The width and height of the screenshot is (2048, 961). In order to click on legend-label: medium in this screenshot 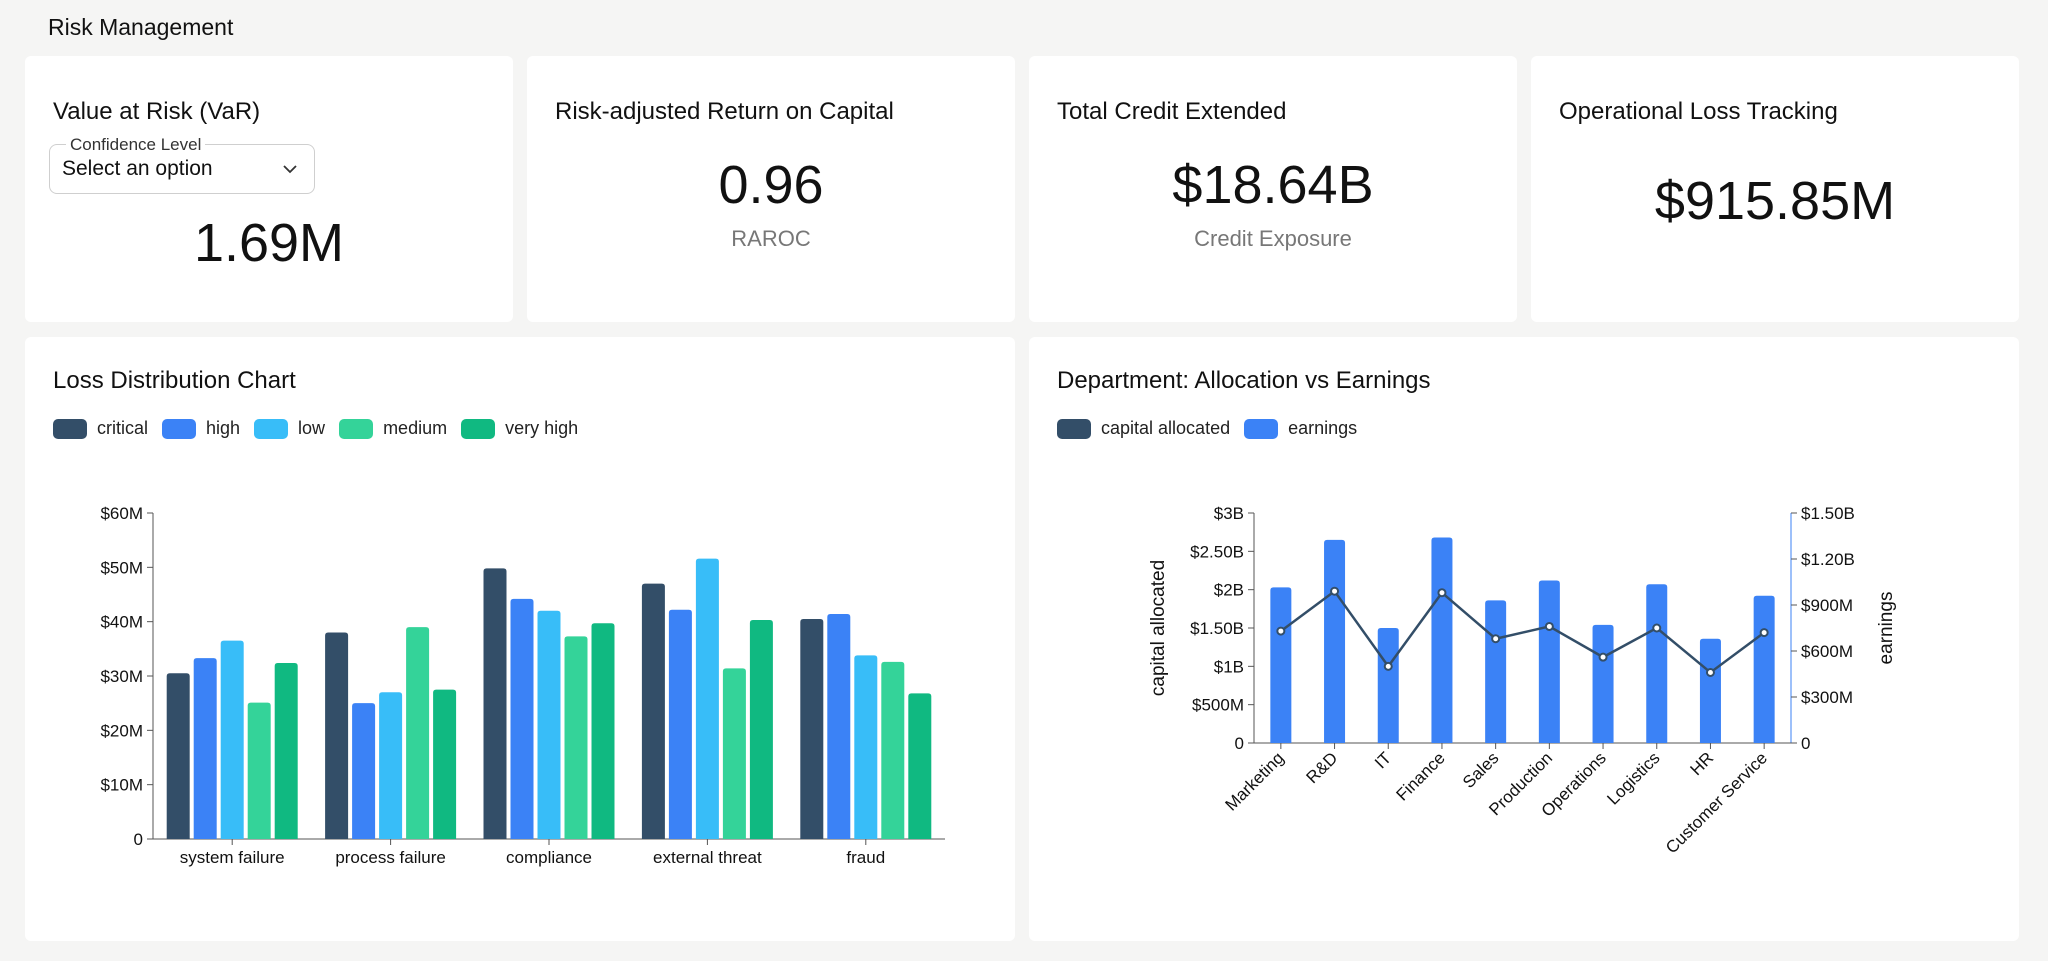, I will do `click(415, 428)`.